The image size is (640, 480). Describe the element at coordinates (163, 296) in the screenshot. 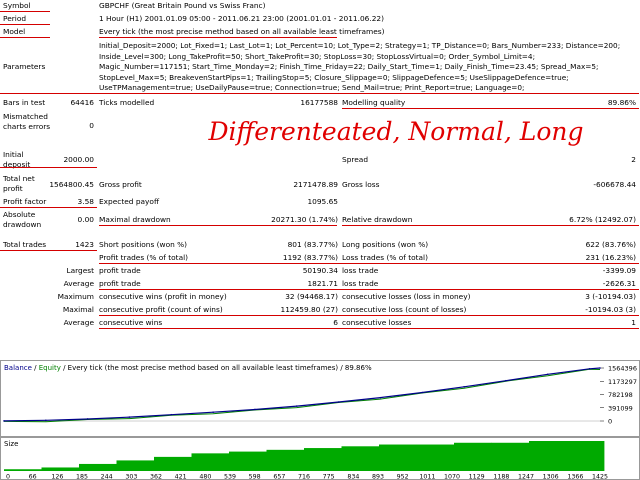

I see `max-cons-wins-label: consecutive wins (profit in money)` at that location.